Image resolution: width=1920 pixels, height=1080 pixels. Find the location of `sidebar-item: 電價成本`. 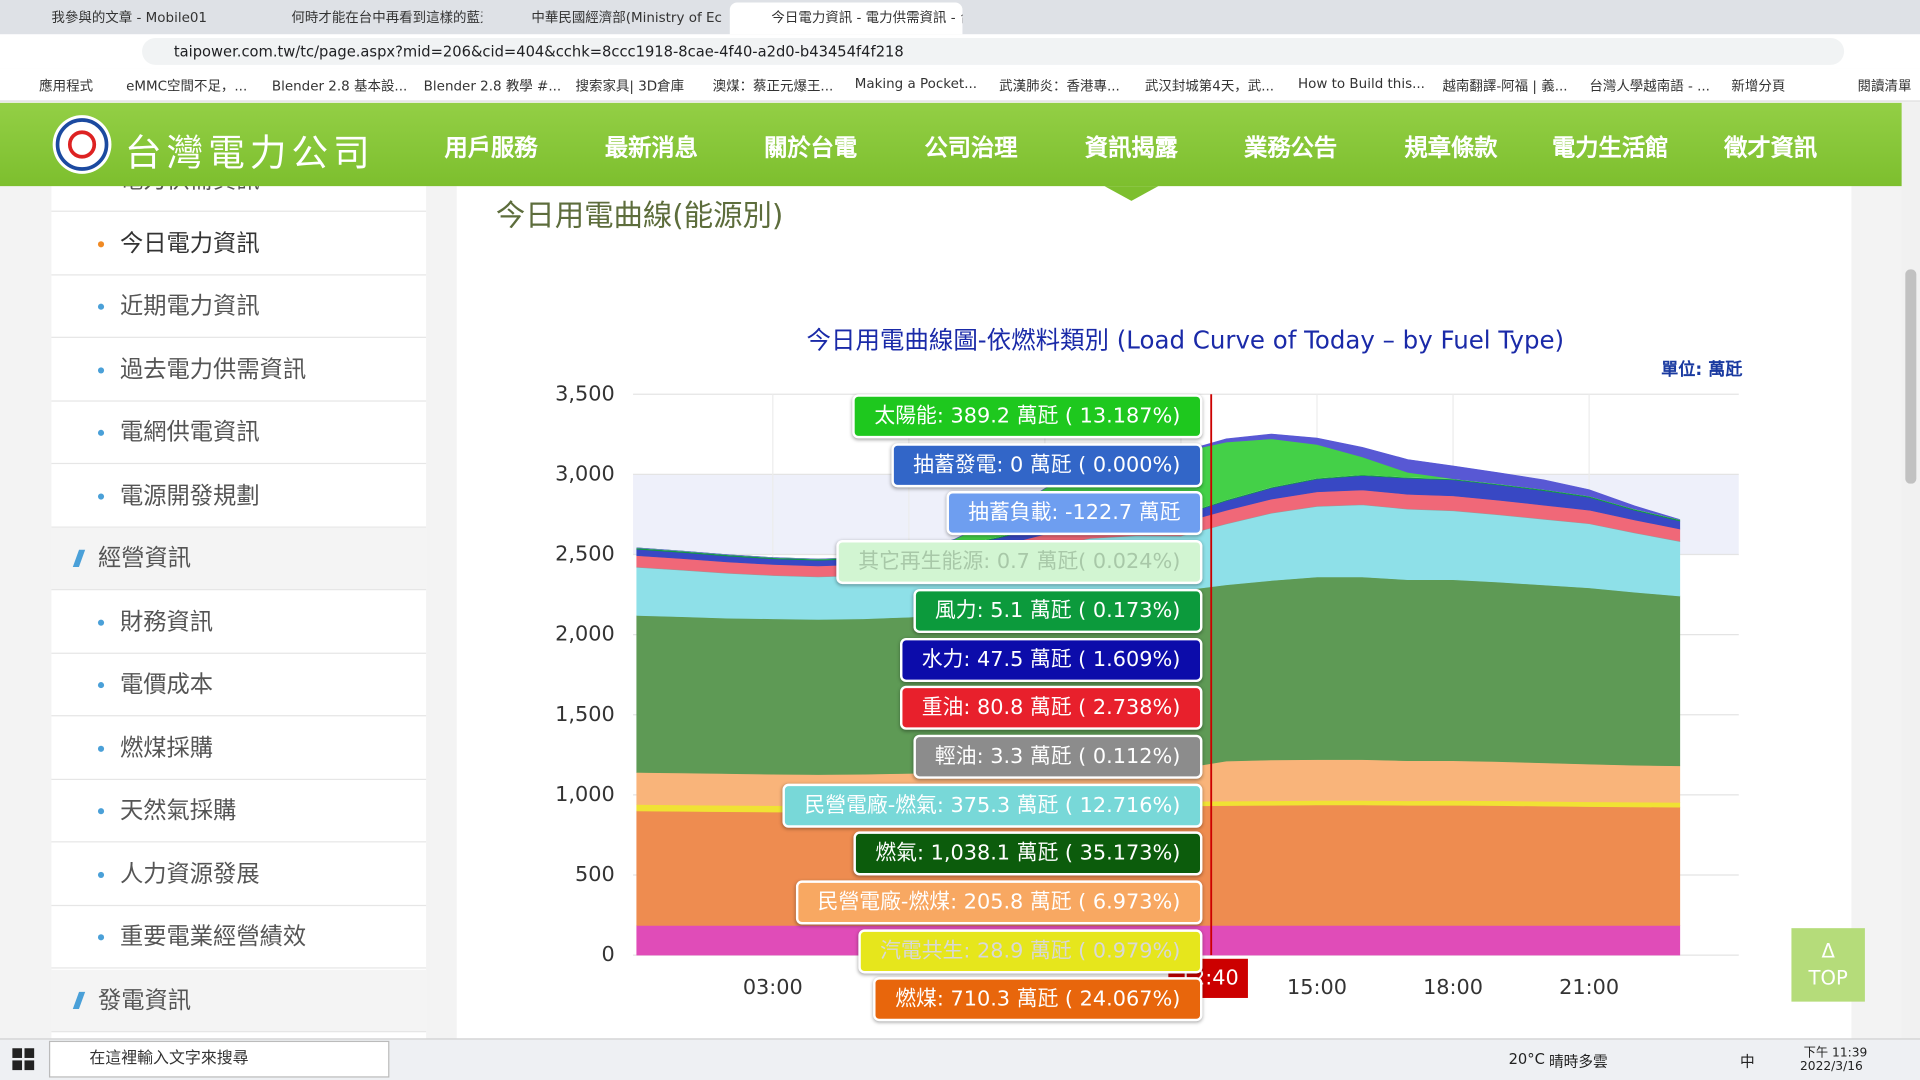

sidebar-item: 電價成本 is located at coordinates (239, 685).